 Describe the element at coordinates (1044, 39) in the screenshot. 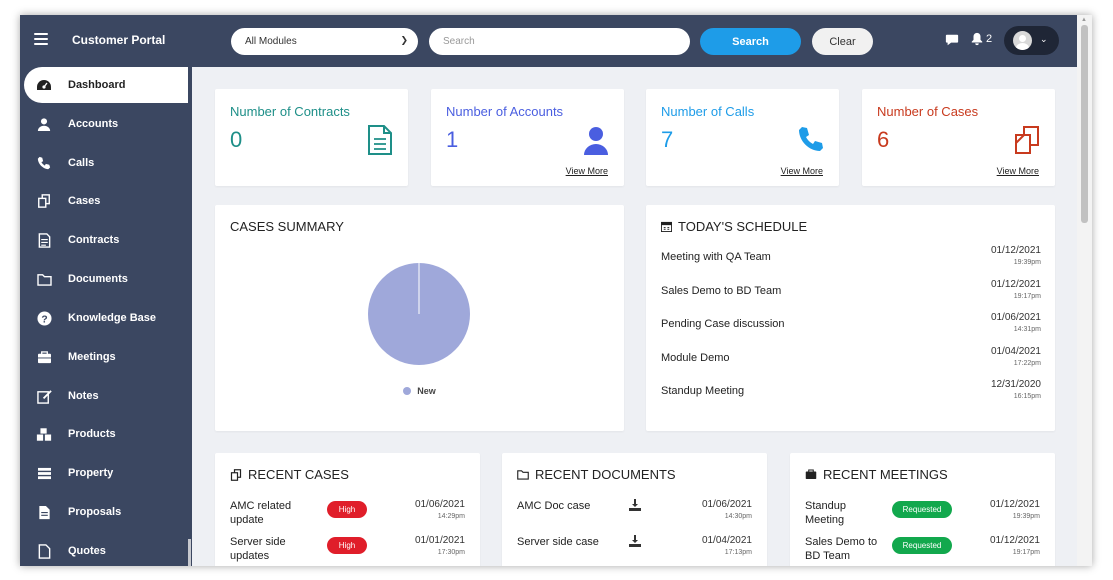

I see `chevron-down-icon: ⌄` at that location.